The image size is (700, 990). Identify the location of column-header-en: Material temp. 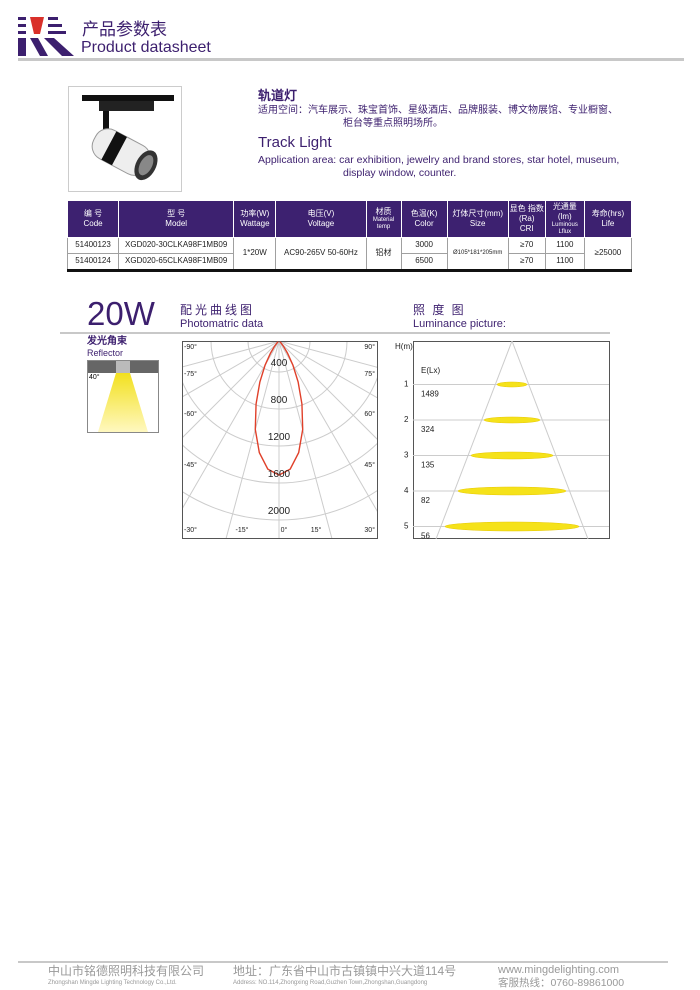
(383, 223).